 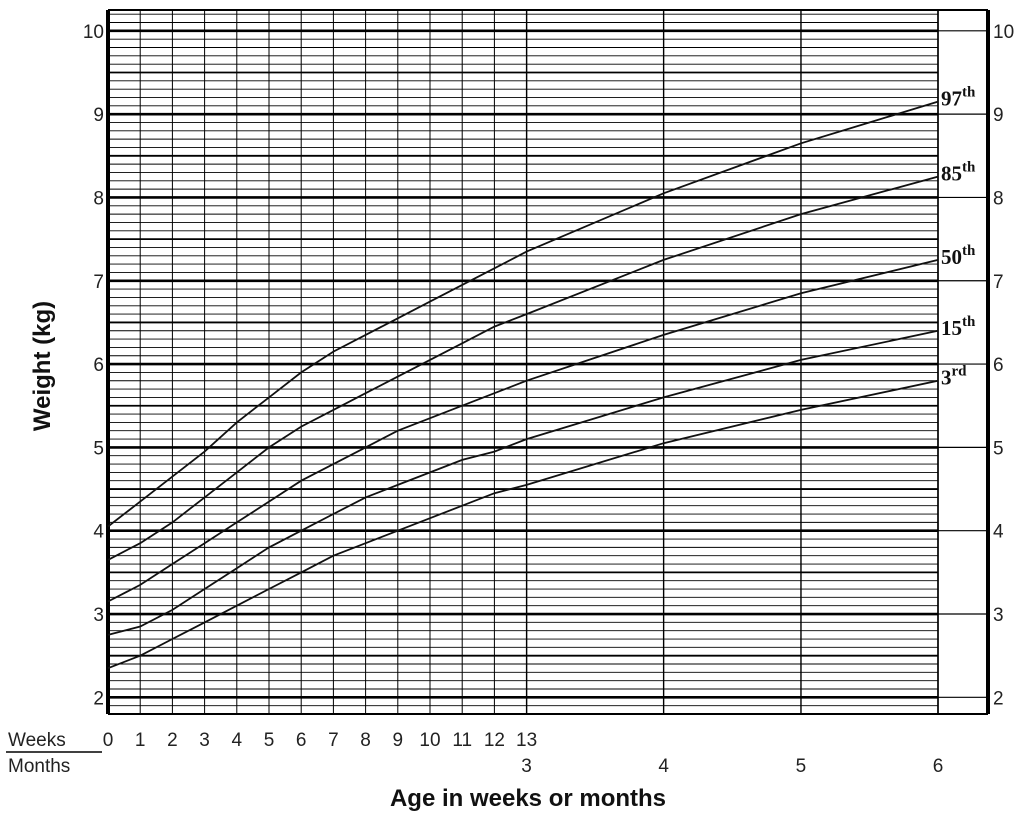 I want to click on percentile-label-50: 50th, so click(x=958, y=256).